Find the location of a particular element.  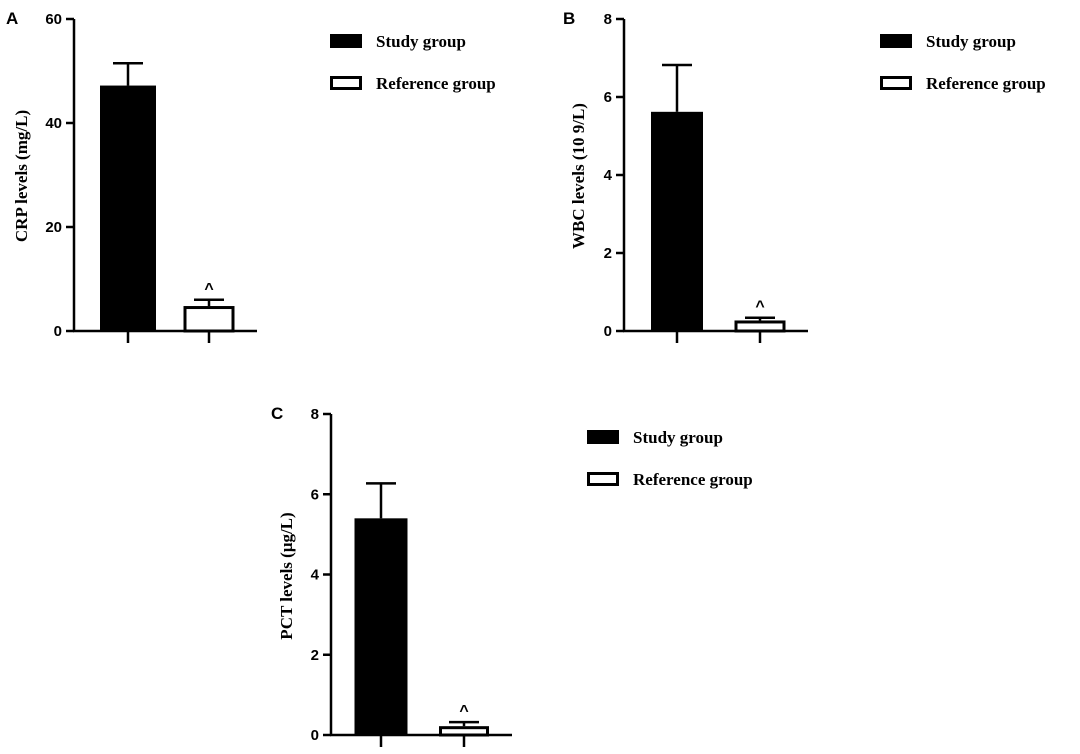

y-axis-label: CRP levels (mg/L) is located at coordinates (21, 176).